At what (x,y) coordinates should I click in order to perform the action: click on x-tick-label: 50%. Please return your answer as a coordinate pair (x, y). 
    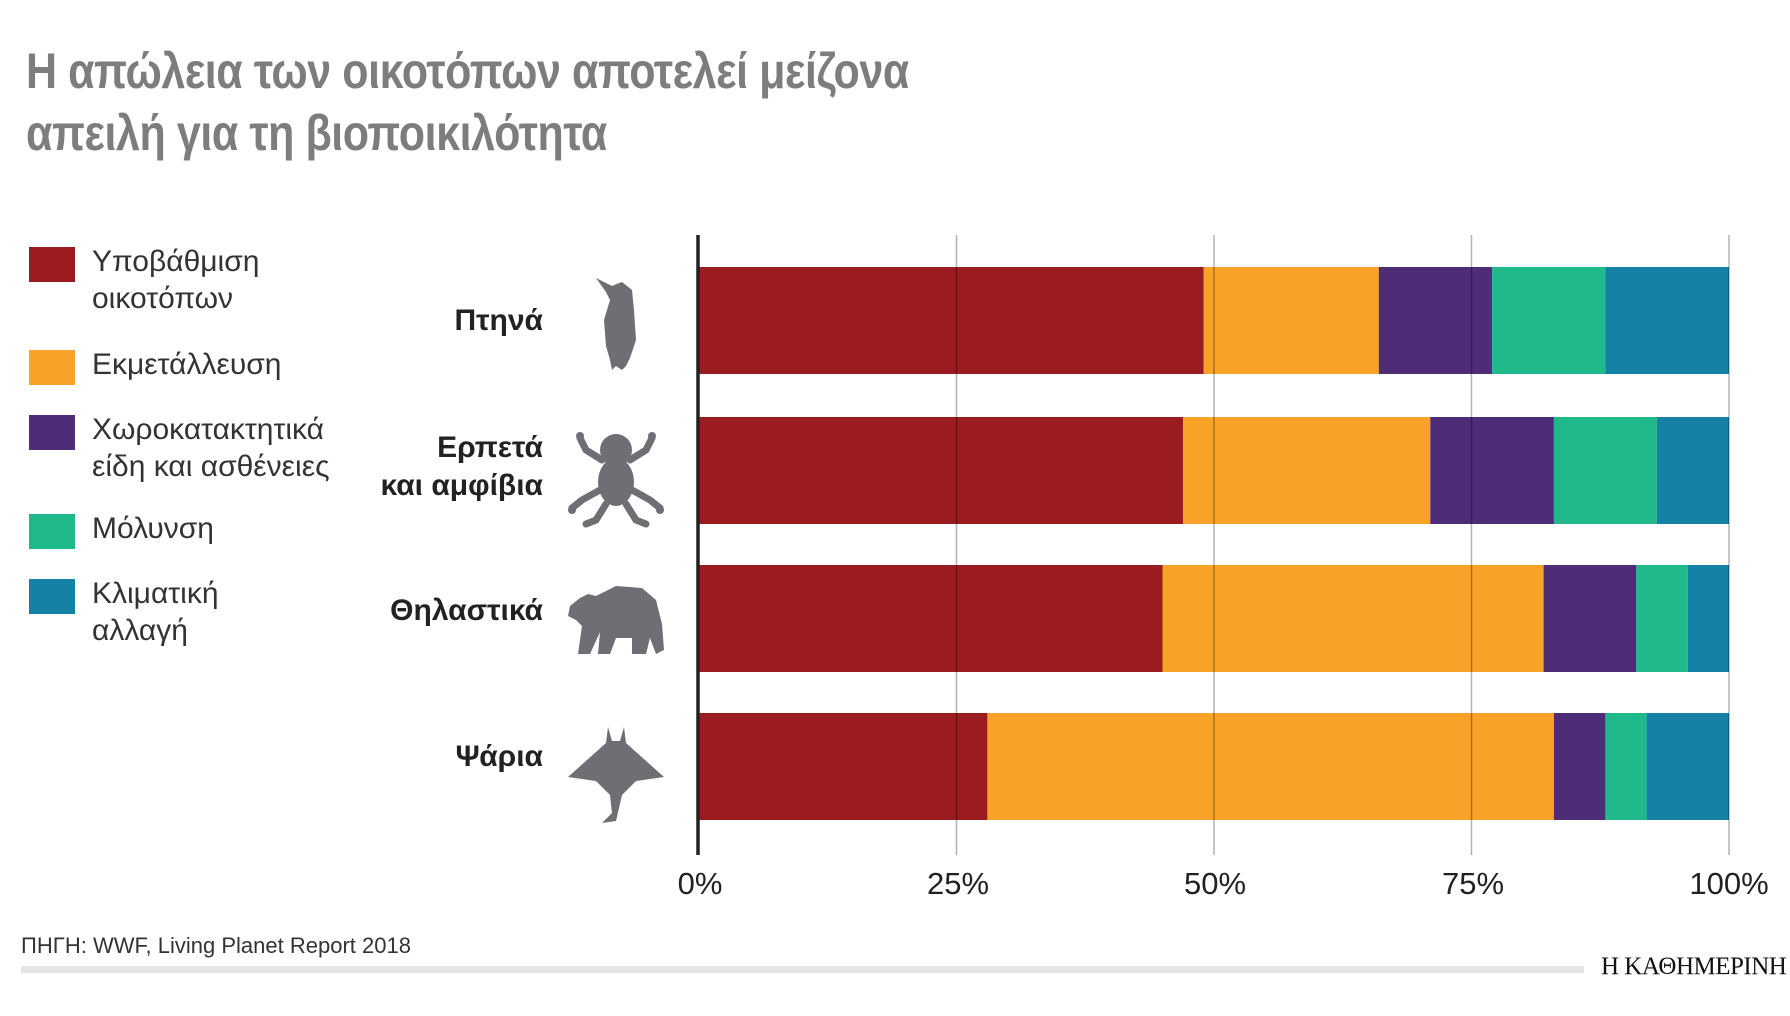
    Looking at the image, I should click on (1215, 883).